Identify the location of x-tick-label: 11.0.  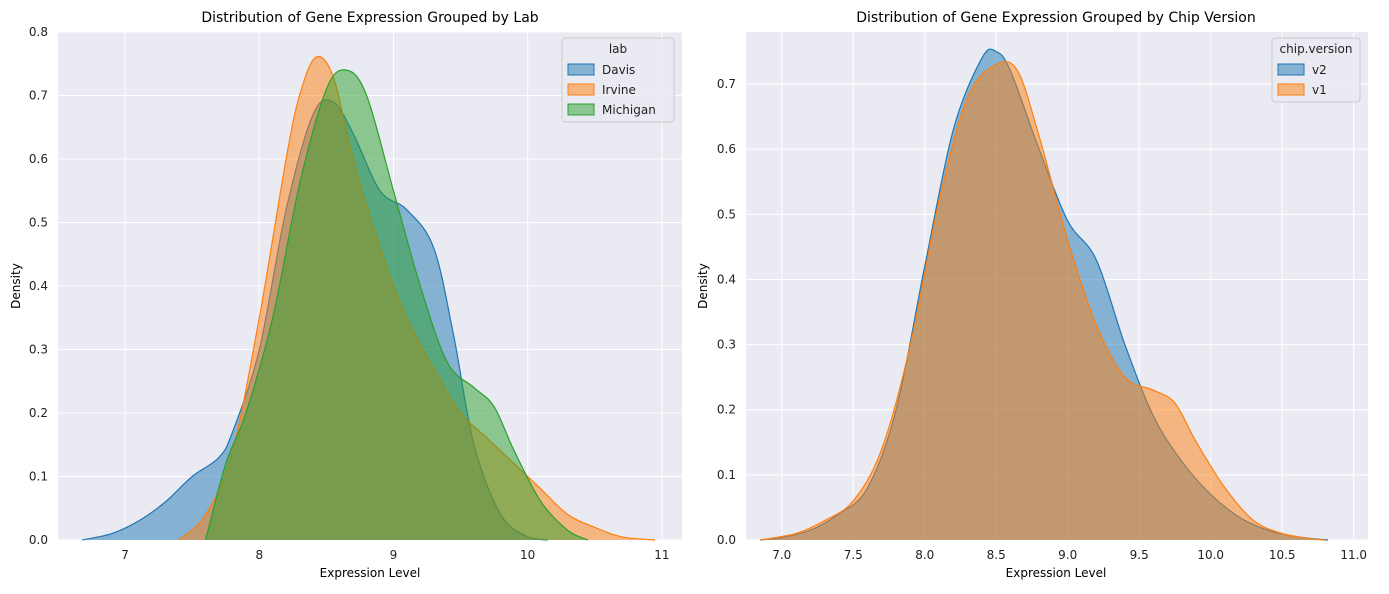
(1353, 555).